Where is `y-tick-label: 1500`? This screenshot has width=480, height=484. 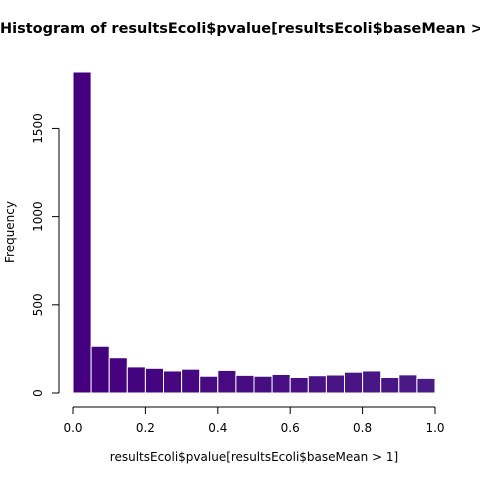 y-tick-label: 1500 is located at coordinates (38, 128).